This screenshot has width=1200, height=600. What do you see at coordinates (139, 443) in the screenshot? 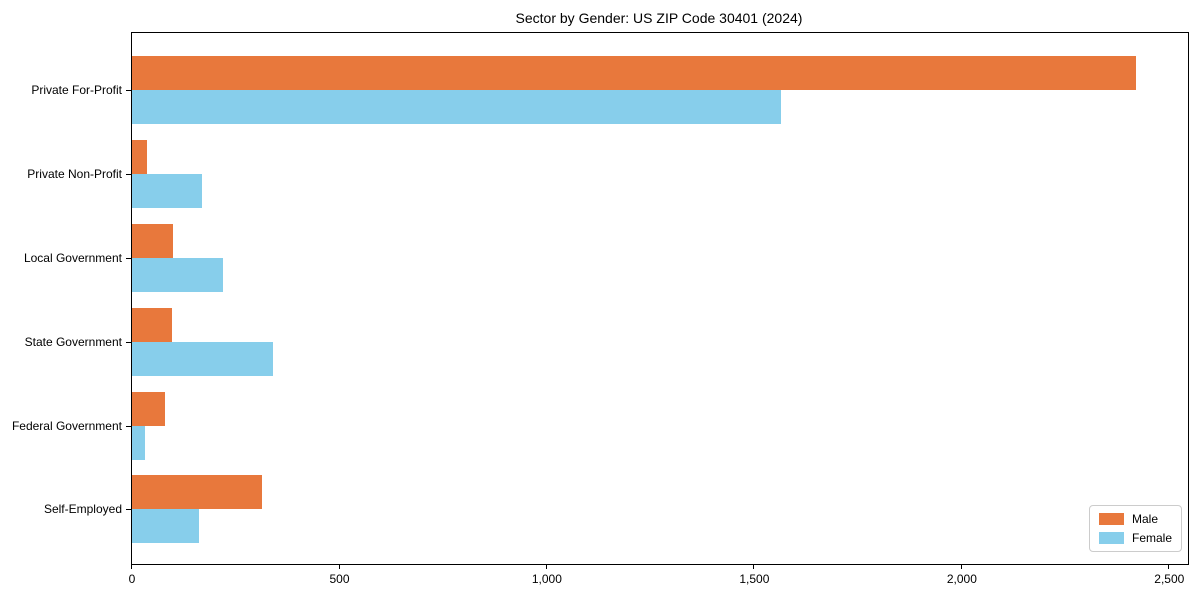
I see `bar-female-federal-government` at bounding box center [139, 443].